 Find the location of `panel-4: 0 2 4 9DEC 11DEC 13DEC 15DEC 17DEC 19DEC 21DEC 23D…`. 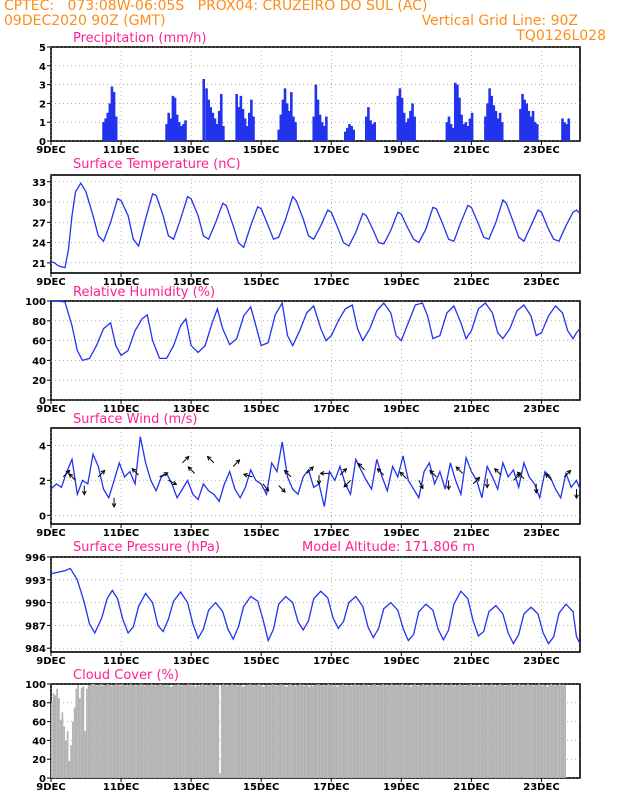

panel-4: 0 2 4 9DEC 11DEC 13DEC 15DEC 17DEC 19DEC 21DEC 23D… is located at coordinates (308, 475).